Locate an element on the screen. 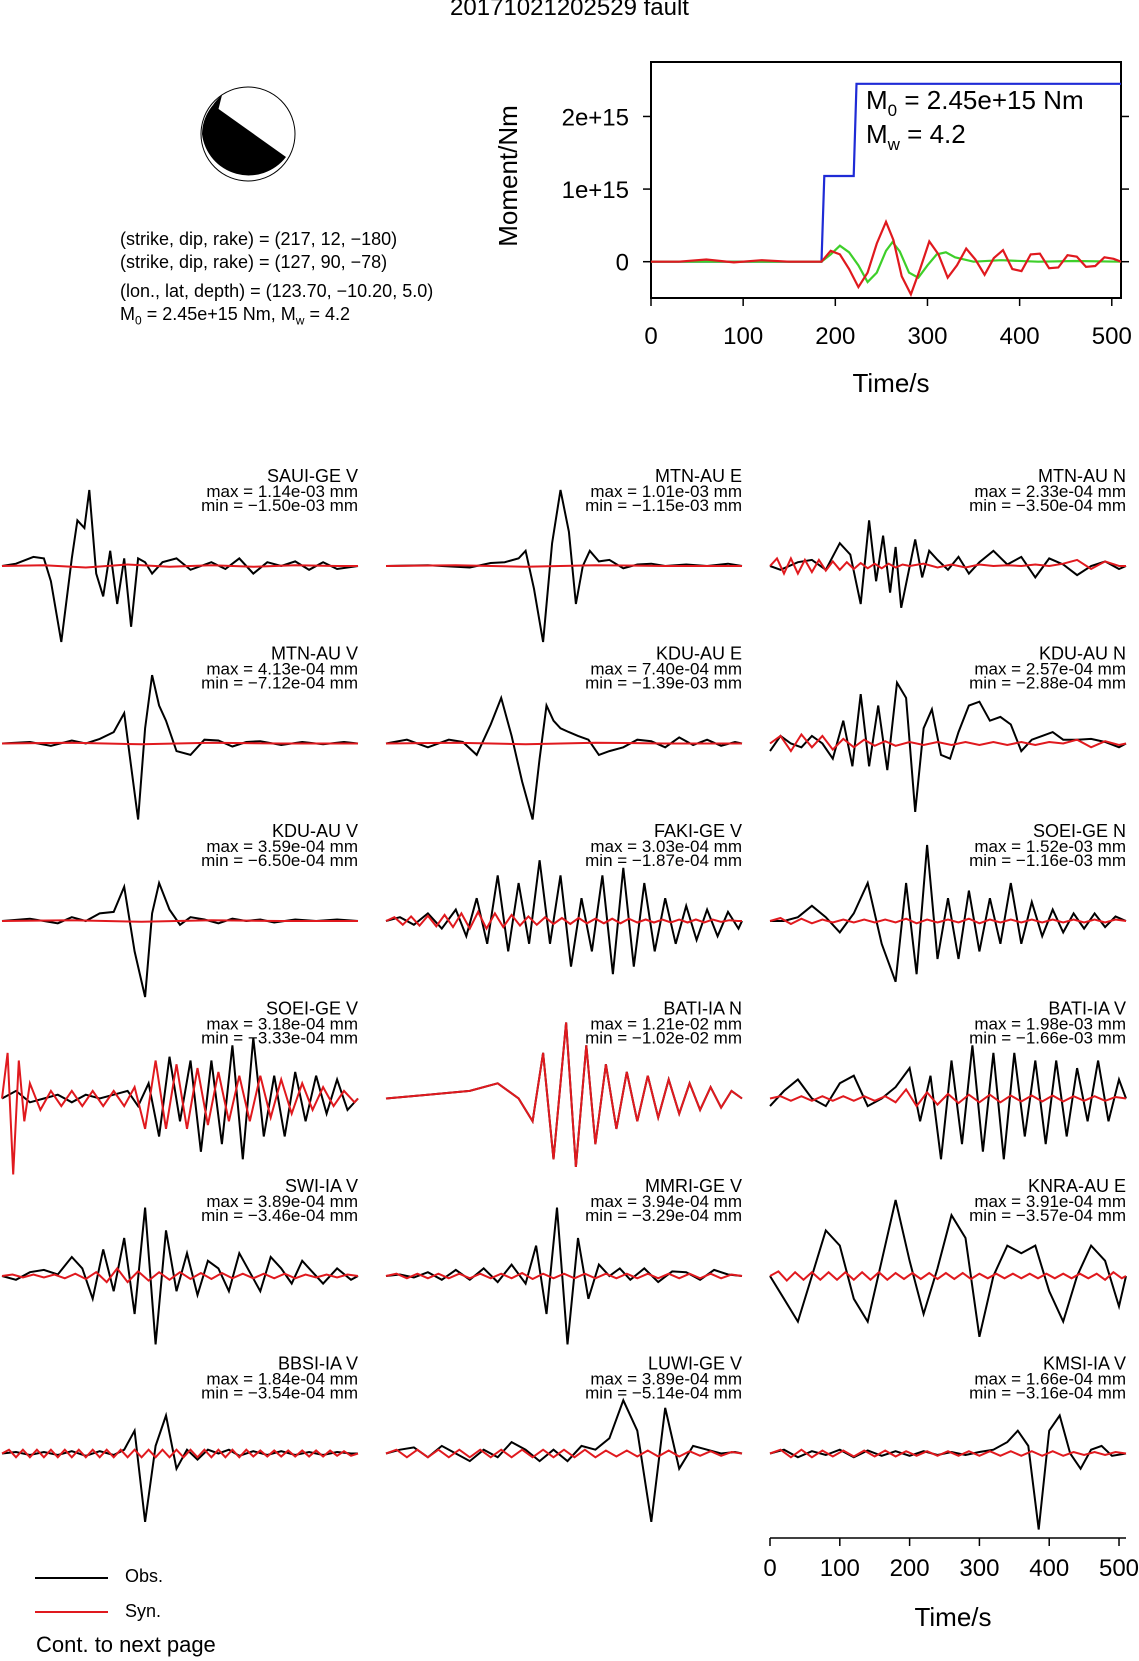 The height and width of the screenshot is (1661, 1139). station-label: SOEI-GE N is located at coordinates (1079, 831).